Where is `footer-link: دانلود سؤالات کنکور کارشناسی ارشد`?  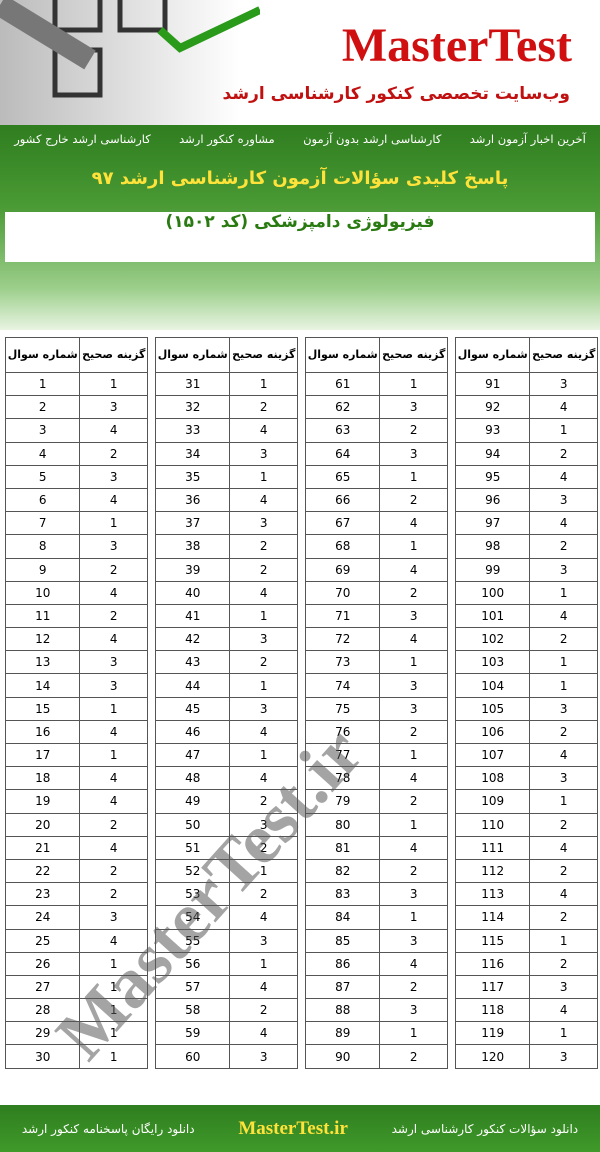
footer-link: دانلود سؤالات کنکور کارشناسی ارشد is located at coordinates (485, 1128).